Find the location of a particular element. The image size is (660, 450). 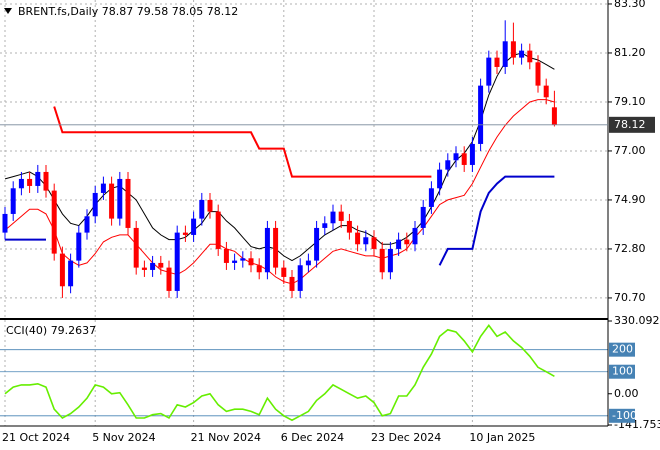

chart-header: BRENT.fs,Daily 78.87 79.58 78.05 78.12 is located at coordinates (128, 11).